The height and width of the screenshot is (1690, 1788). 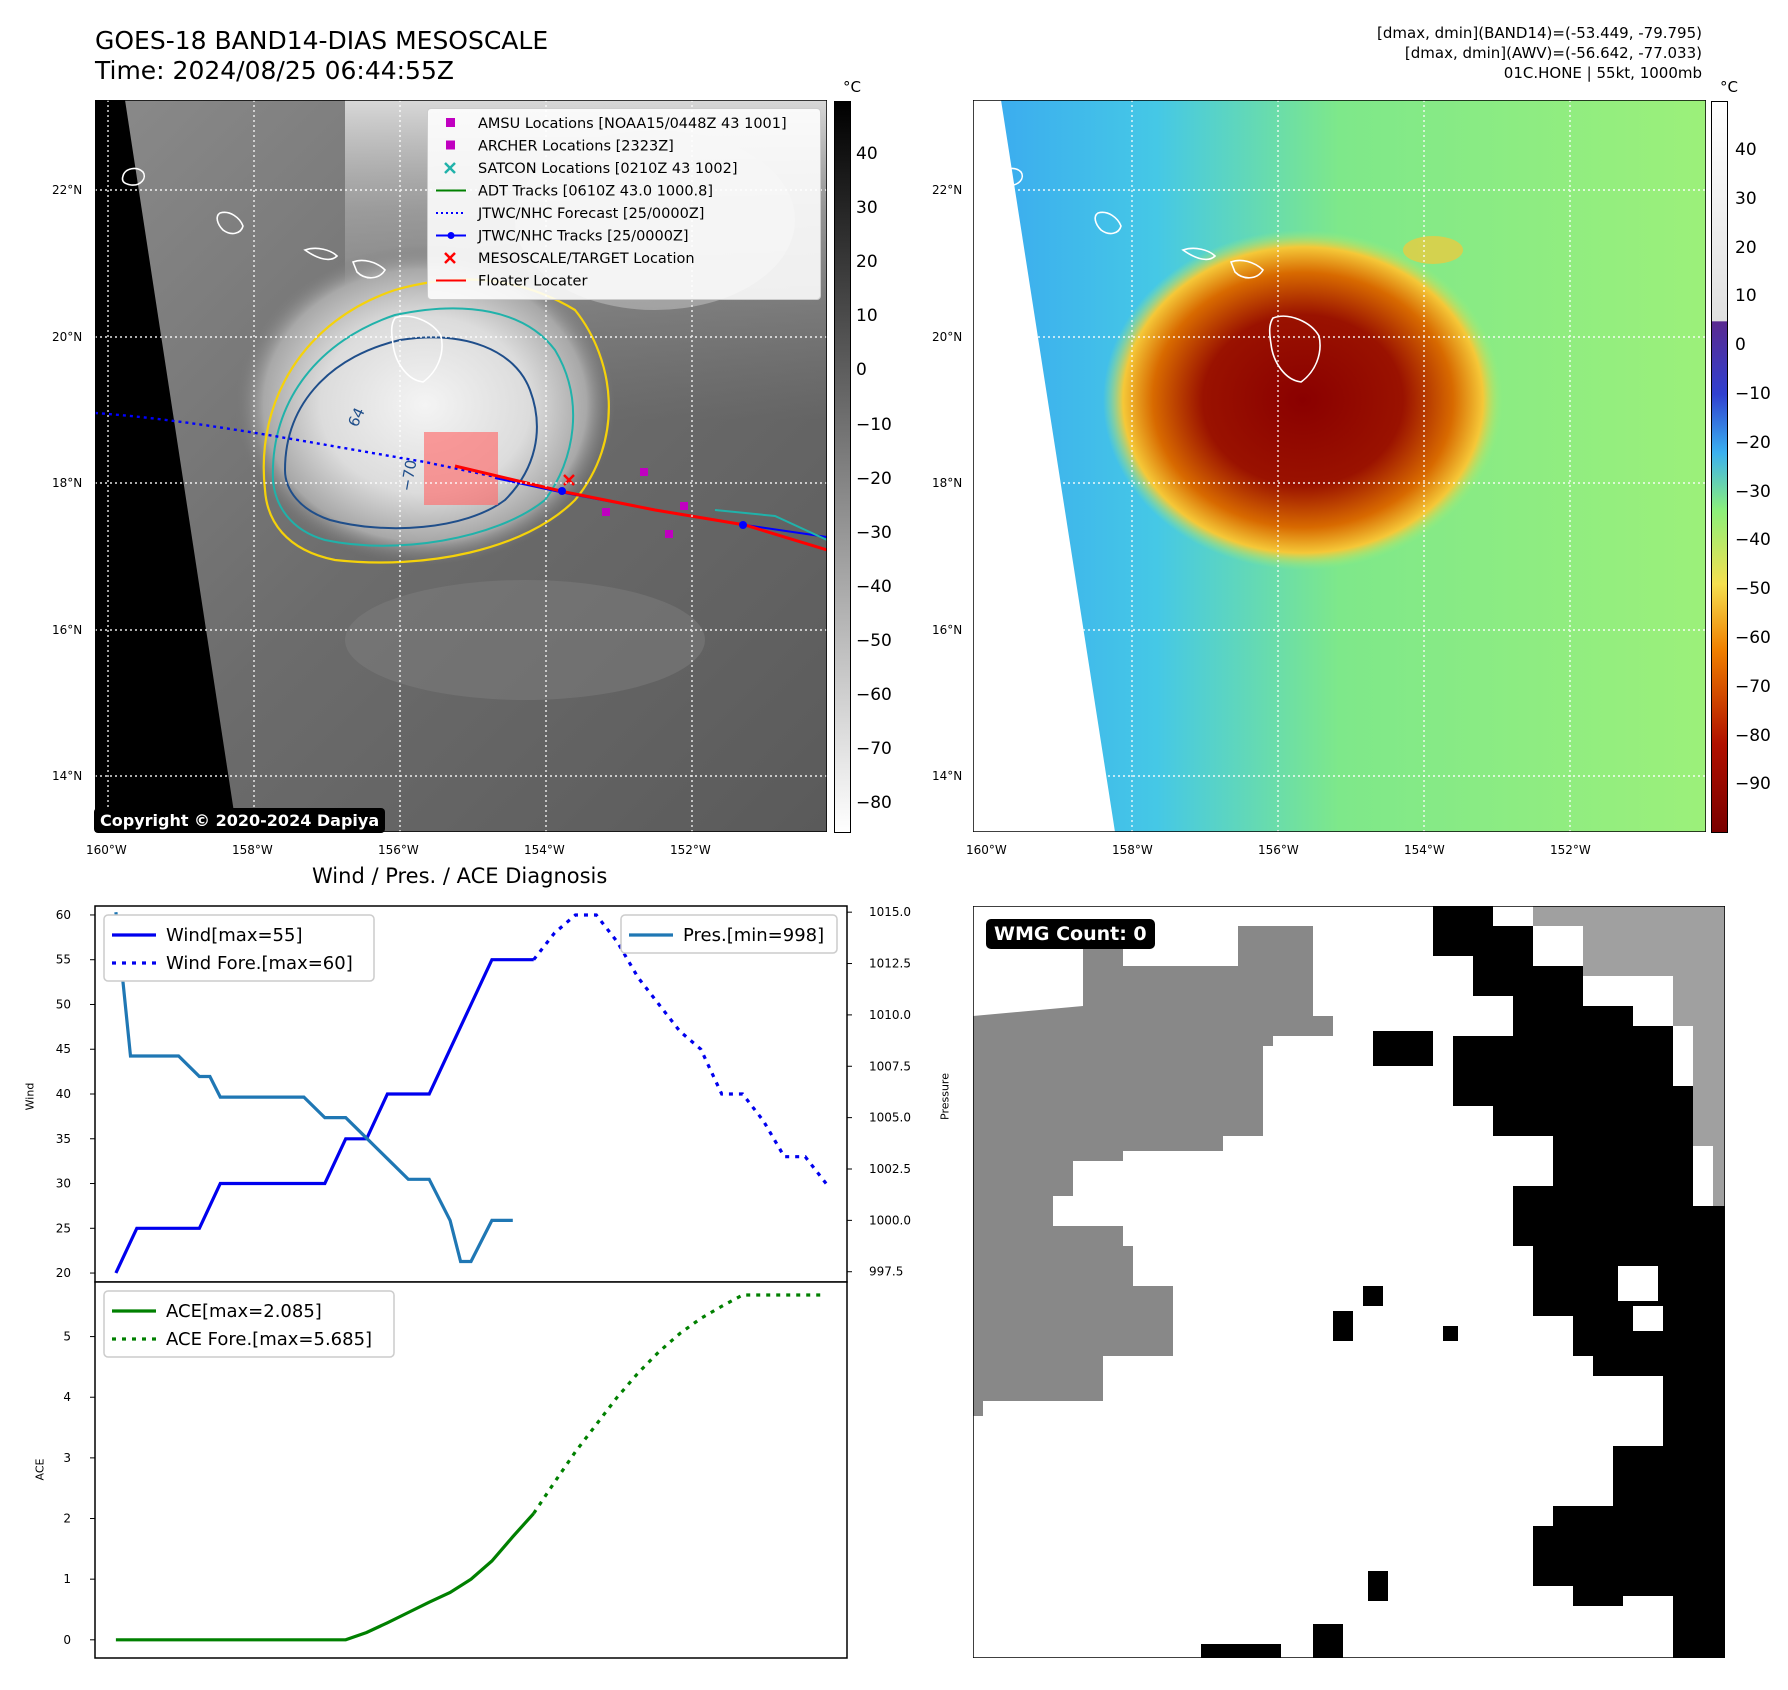 What do you see at coordinates (986, 850) in the screenshot?
I see `lon-label-160w-right: 160°W` at bounding box center [986, 850].